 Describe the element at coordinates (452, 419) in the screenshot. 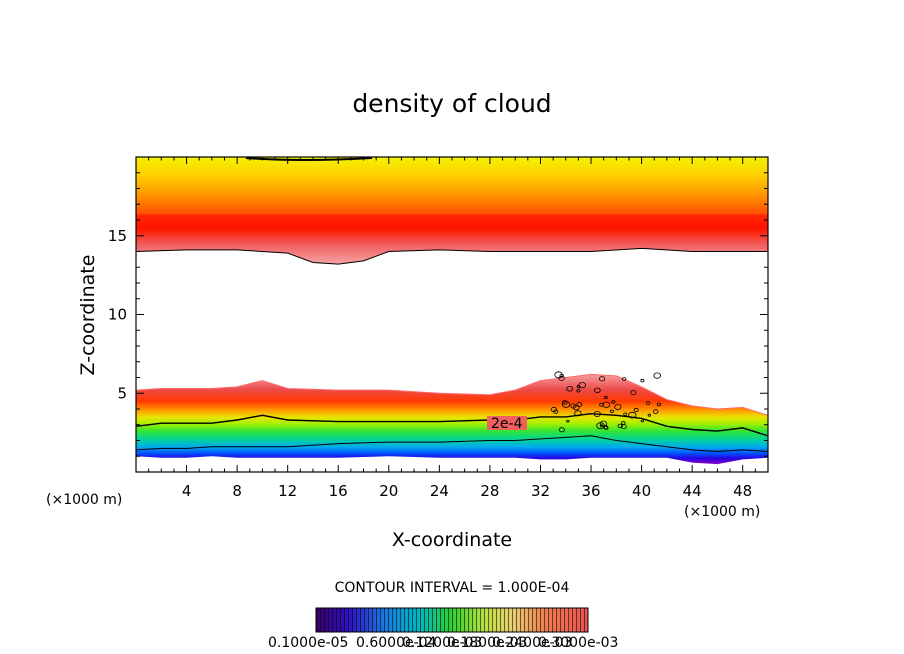

I see `lower-cloud-band` at that location.